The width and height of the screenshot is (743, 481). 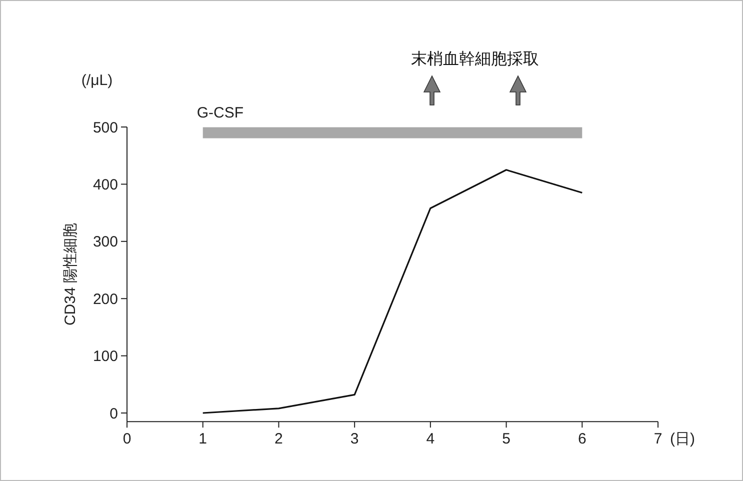 What do you see at coordinates (506, 439) in the screenshot?
I see `x-tick-label: 5` at bounding box center [506, 439].